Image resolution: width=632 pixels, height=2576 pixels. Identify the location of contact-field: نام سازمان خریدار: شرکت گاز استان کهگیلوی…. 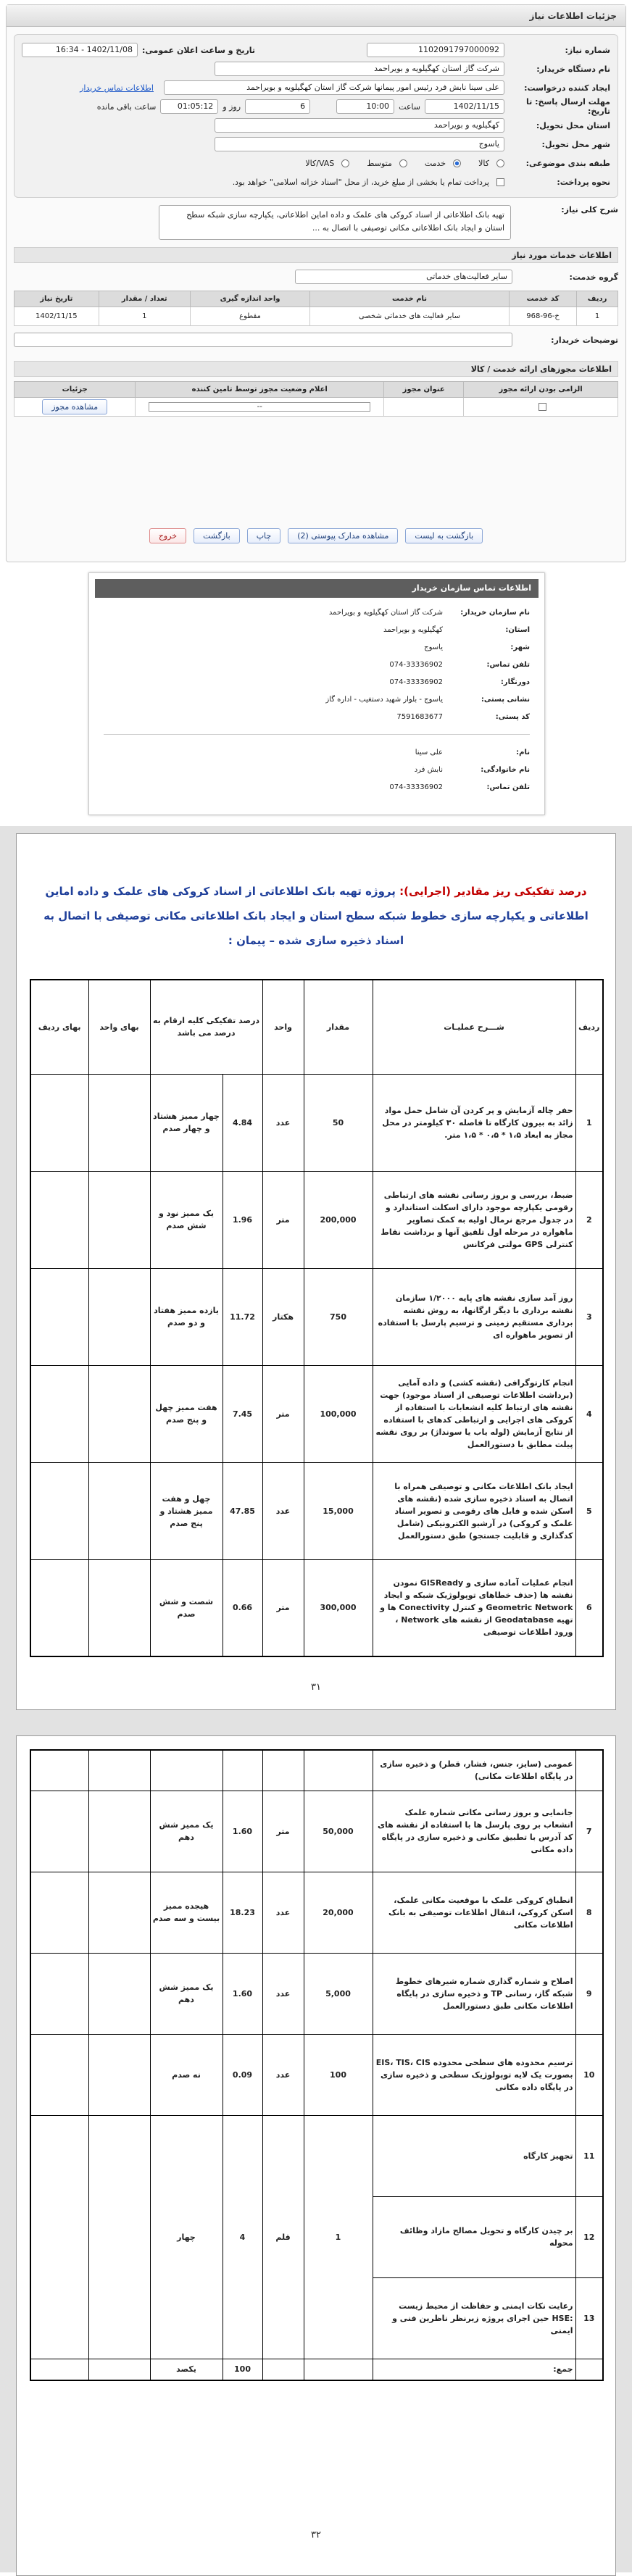
(316, 612).